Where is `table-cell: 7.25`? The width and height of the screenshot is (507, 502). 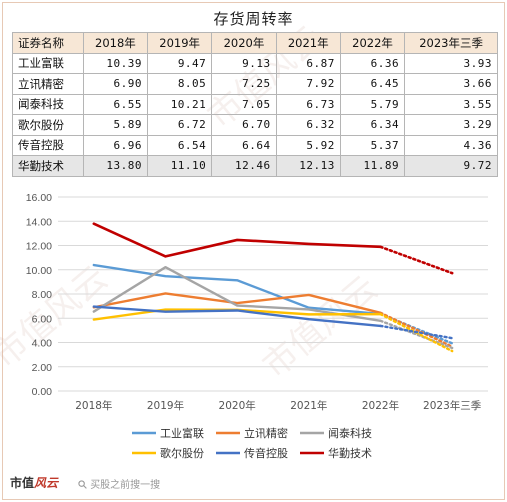 table-cell: 7.25 is located at coordinates (244, 84).